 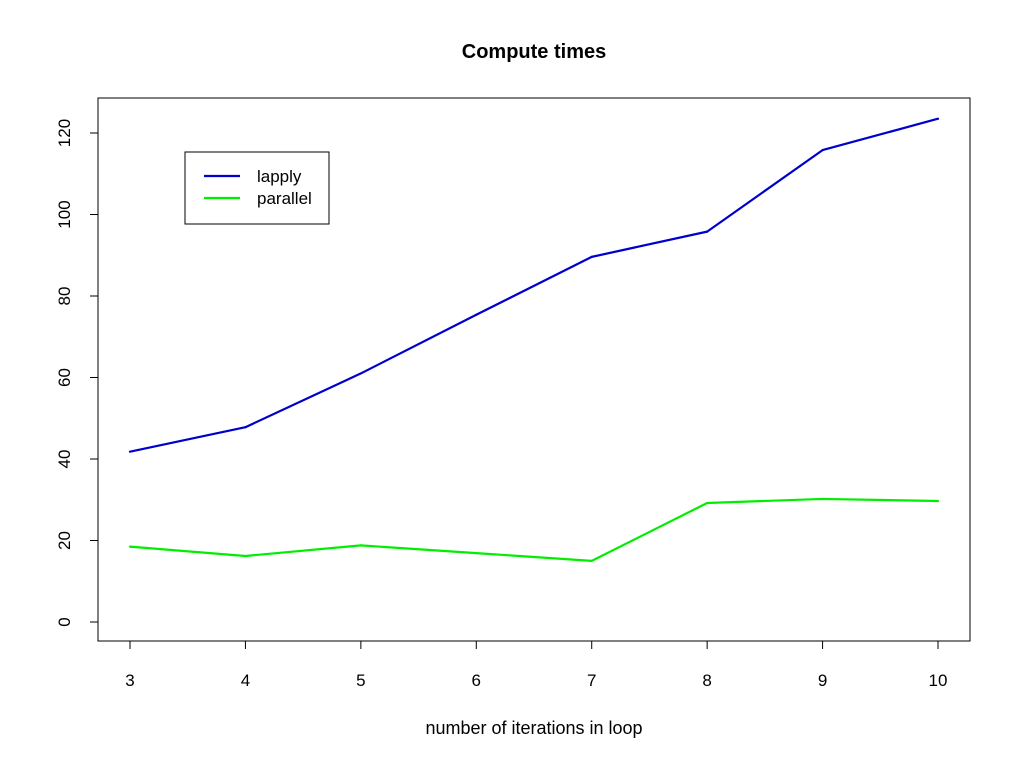 What do you see at coordinates (476, 680) in the screenshot?
I see `x-tick-label: 6` at bounding box center [476, 680].